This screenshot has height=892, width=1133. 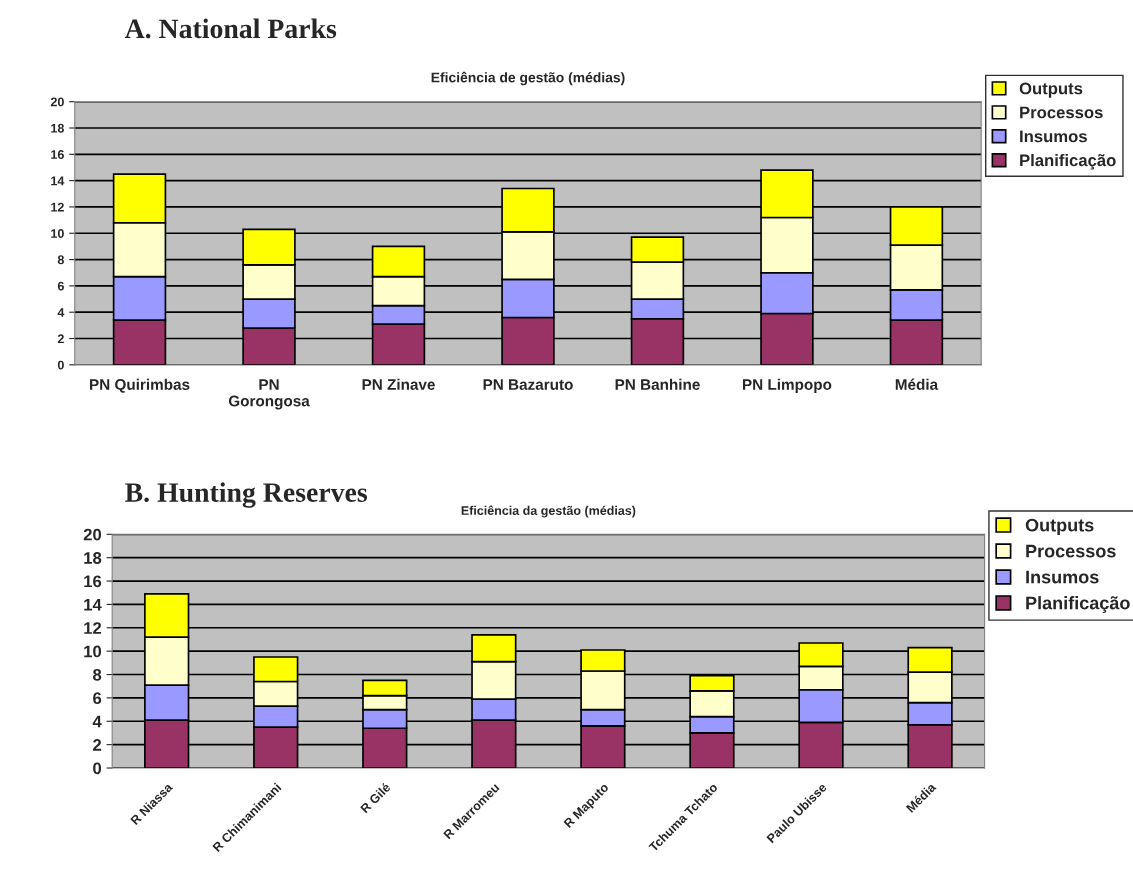 I want to click on x-tick-label: PN Bazaruto, so click(x=528, y=384).